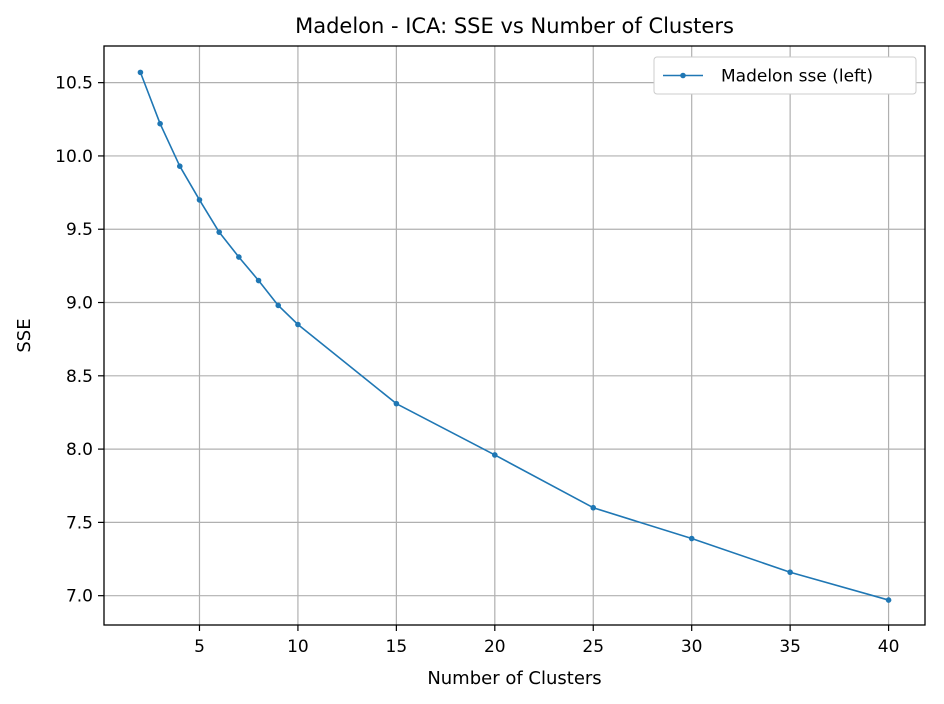  What do you see at coordinates (79, 450) in the screenshot?
I see `y-tick-label: 8.0` at bounding box center [79, 450].